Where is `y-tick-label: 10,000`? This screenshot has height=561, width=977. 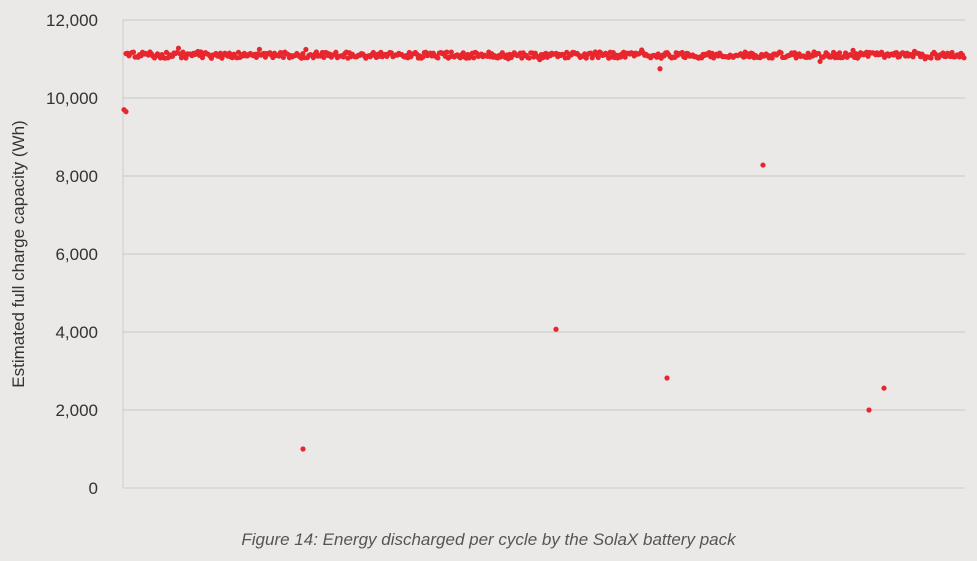 y-tick-label: 10,000 is located at coordinates (72, 98).